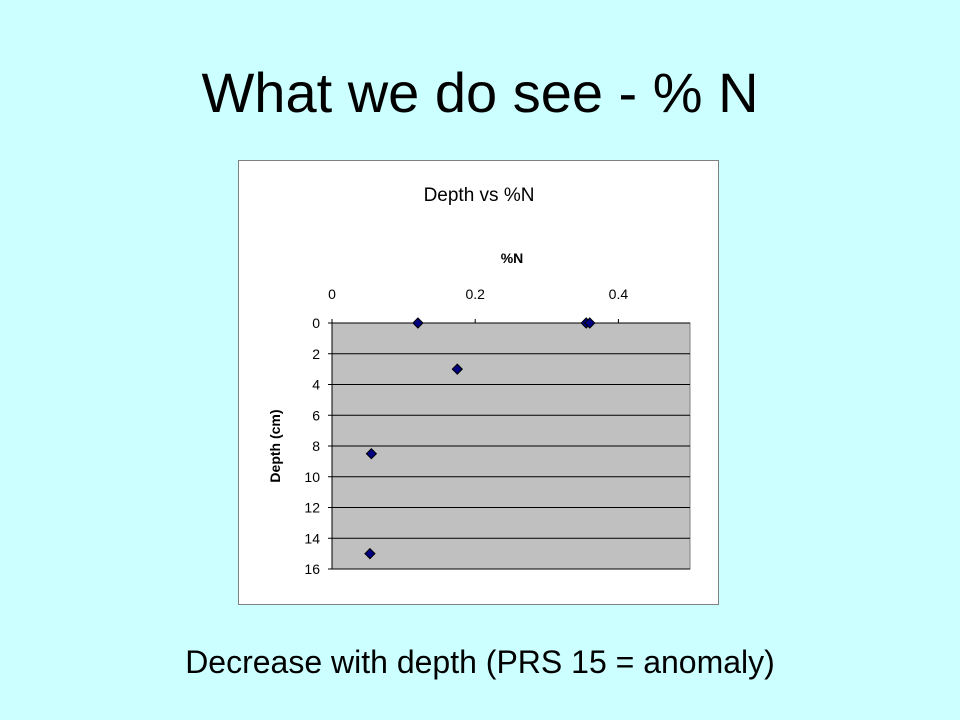  I want to click on slide-caption: Decrease with depth (PRS 15 = anomaly), so click(480, 662).